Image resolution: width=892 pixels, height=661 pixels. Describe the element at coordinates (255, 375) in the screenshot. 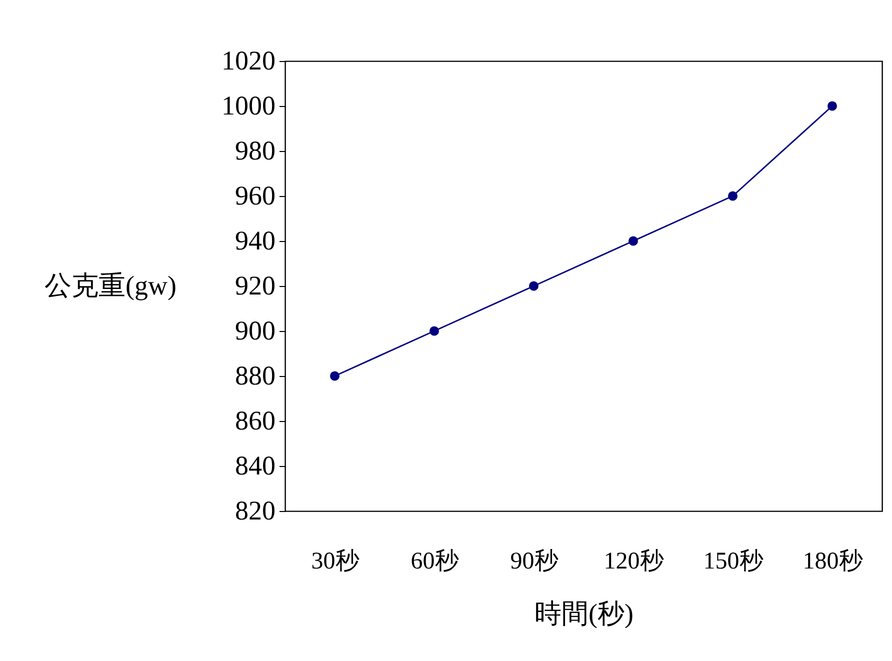

I see `y-tick-label: 880` at that location.